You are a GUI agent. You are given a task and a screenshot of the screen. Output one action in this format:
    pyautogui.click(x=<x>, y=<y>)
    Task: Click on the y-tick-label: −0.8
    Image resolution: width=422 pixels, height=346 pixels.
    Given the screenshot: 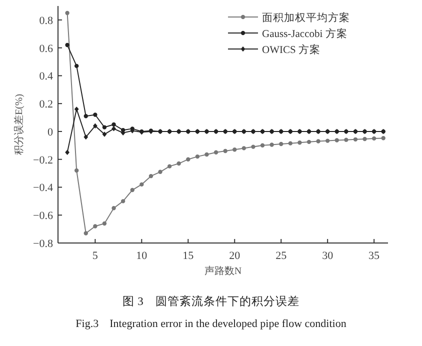 What is the action you would take?
    pyautogui.click(x=43, y=244)
    